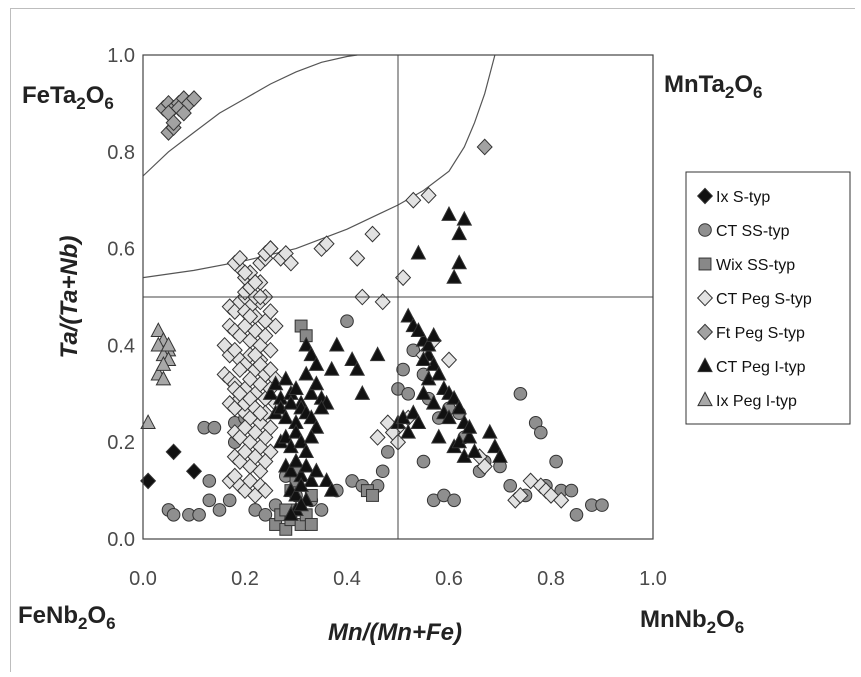 The image size is (861, 677). I want to click on x-axis-title: Mn/(Mn+Fe), so click(395, 632).